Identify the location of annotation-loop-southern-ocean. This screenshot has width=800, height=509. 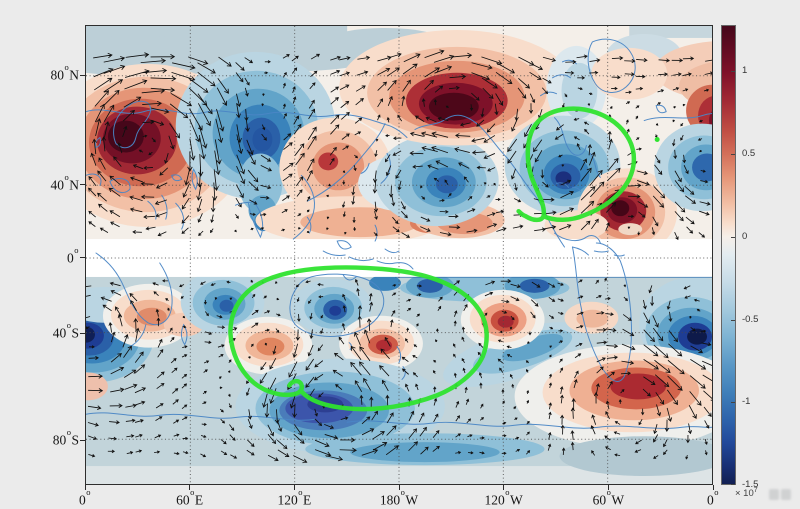
(358, 338).